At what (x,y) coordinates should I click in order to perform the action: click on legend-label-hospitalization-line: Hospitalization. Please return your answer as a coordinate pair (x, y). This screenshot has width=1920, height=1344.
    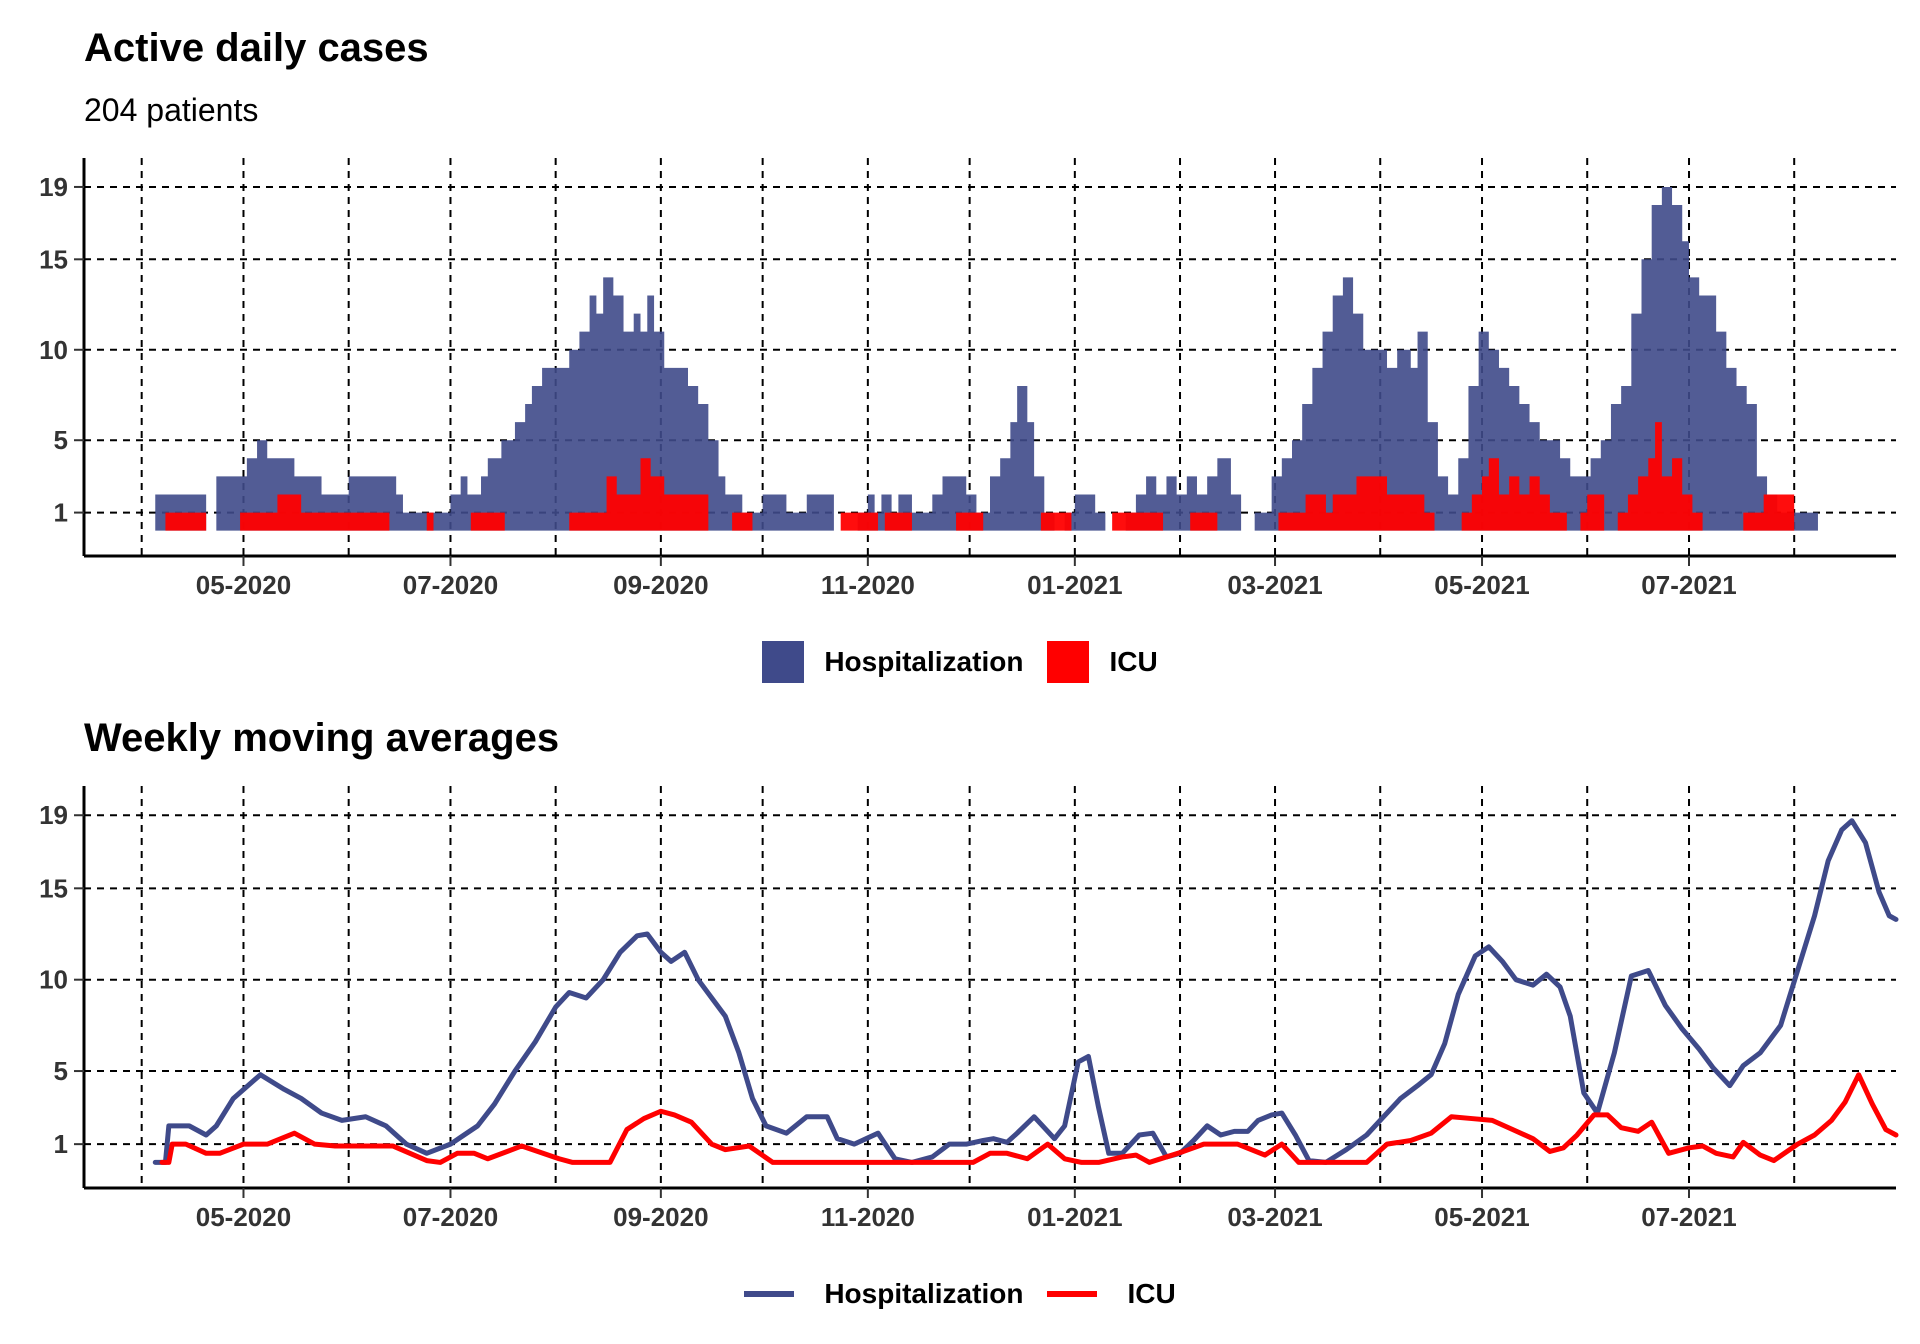
    Looking at the image, I should click on (924, 1293).